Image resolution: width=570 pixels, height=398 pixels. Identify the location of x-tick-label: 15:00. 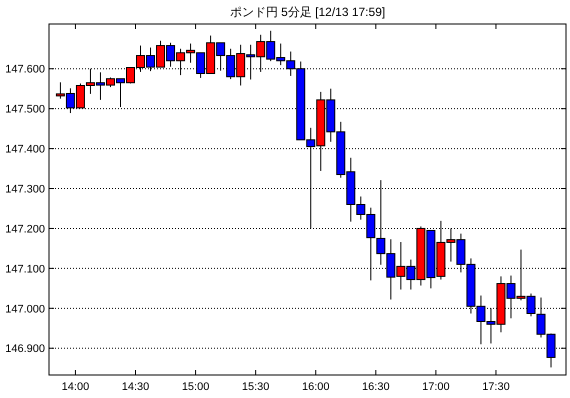
(196, 387).